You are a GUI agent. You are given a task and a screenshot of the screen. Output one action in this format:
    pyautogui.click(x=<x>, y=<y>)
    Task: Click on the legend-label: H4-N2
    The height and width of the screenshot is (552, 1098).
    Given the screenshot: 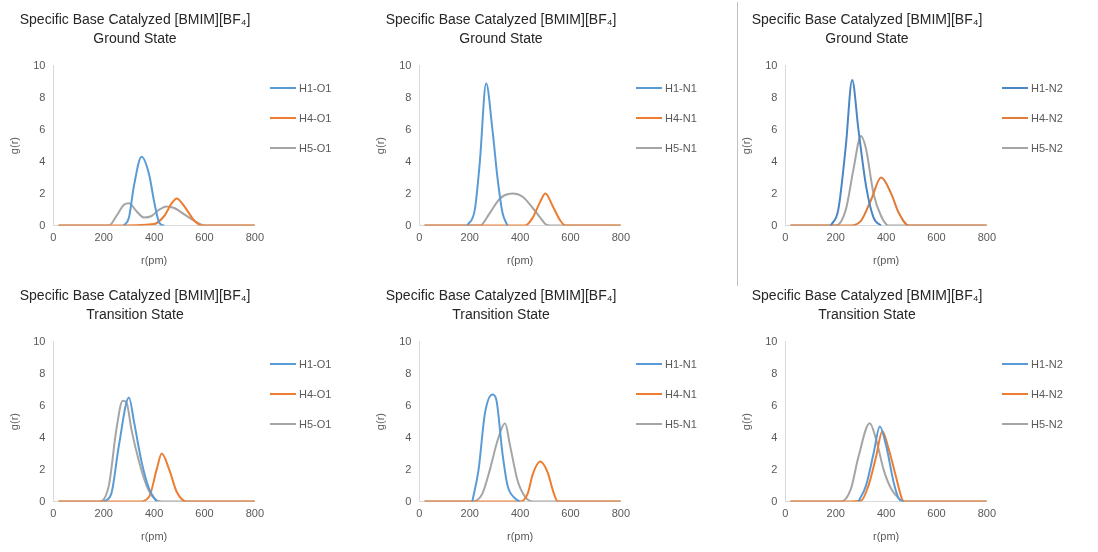 What is the action you would take?
    pyautogui.click(x=1047, y=118)
    